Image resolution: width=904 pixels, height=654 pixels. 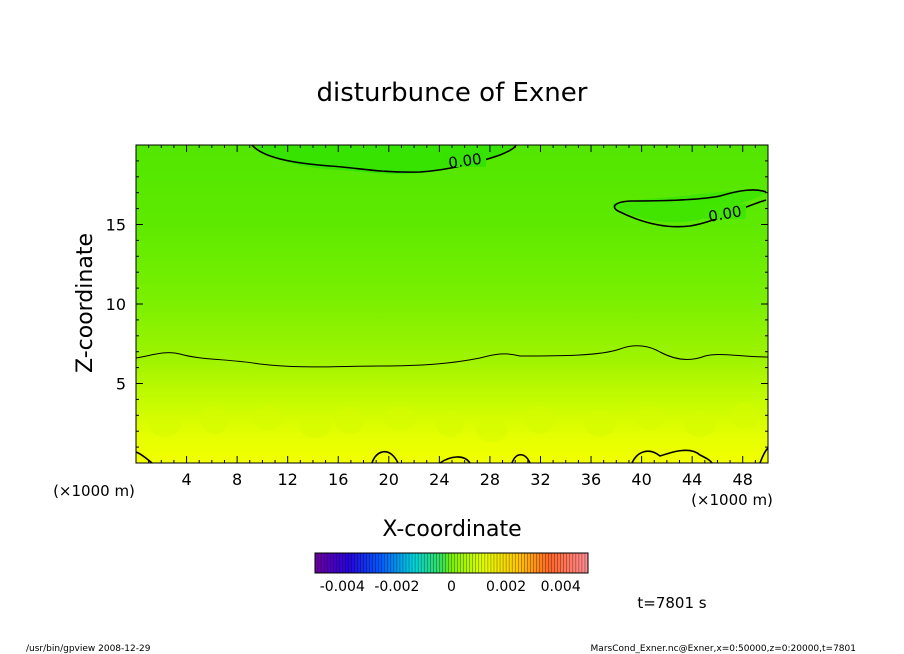 I want to click on x-tick-label: 12, so click(x=288, y=479).